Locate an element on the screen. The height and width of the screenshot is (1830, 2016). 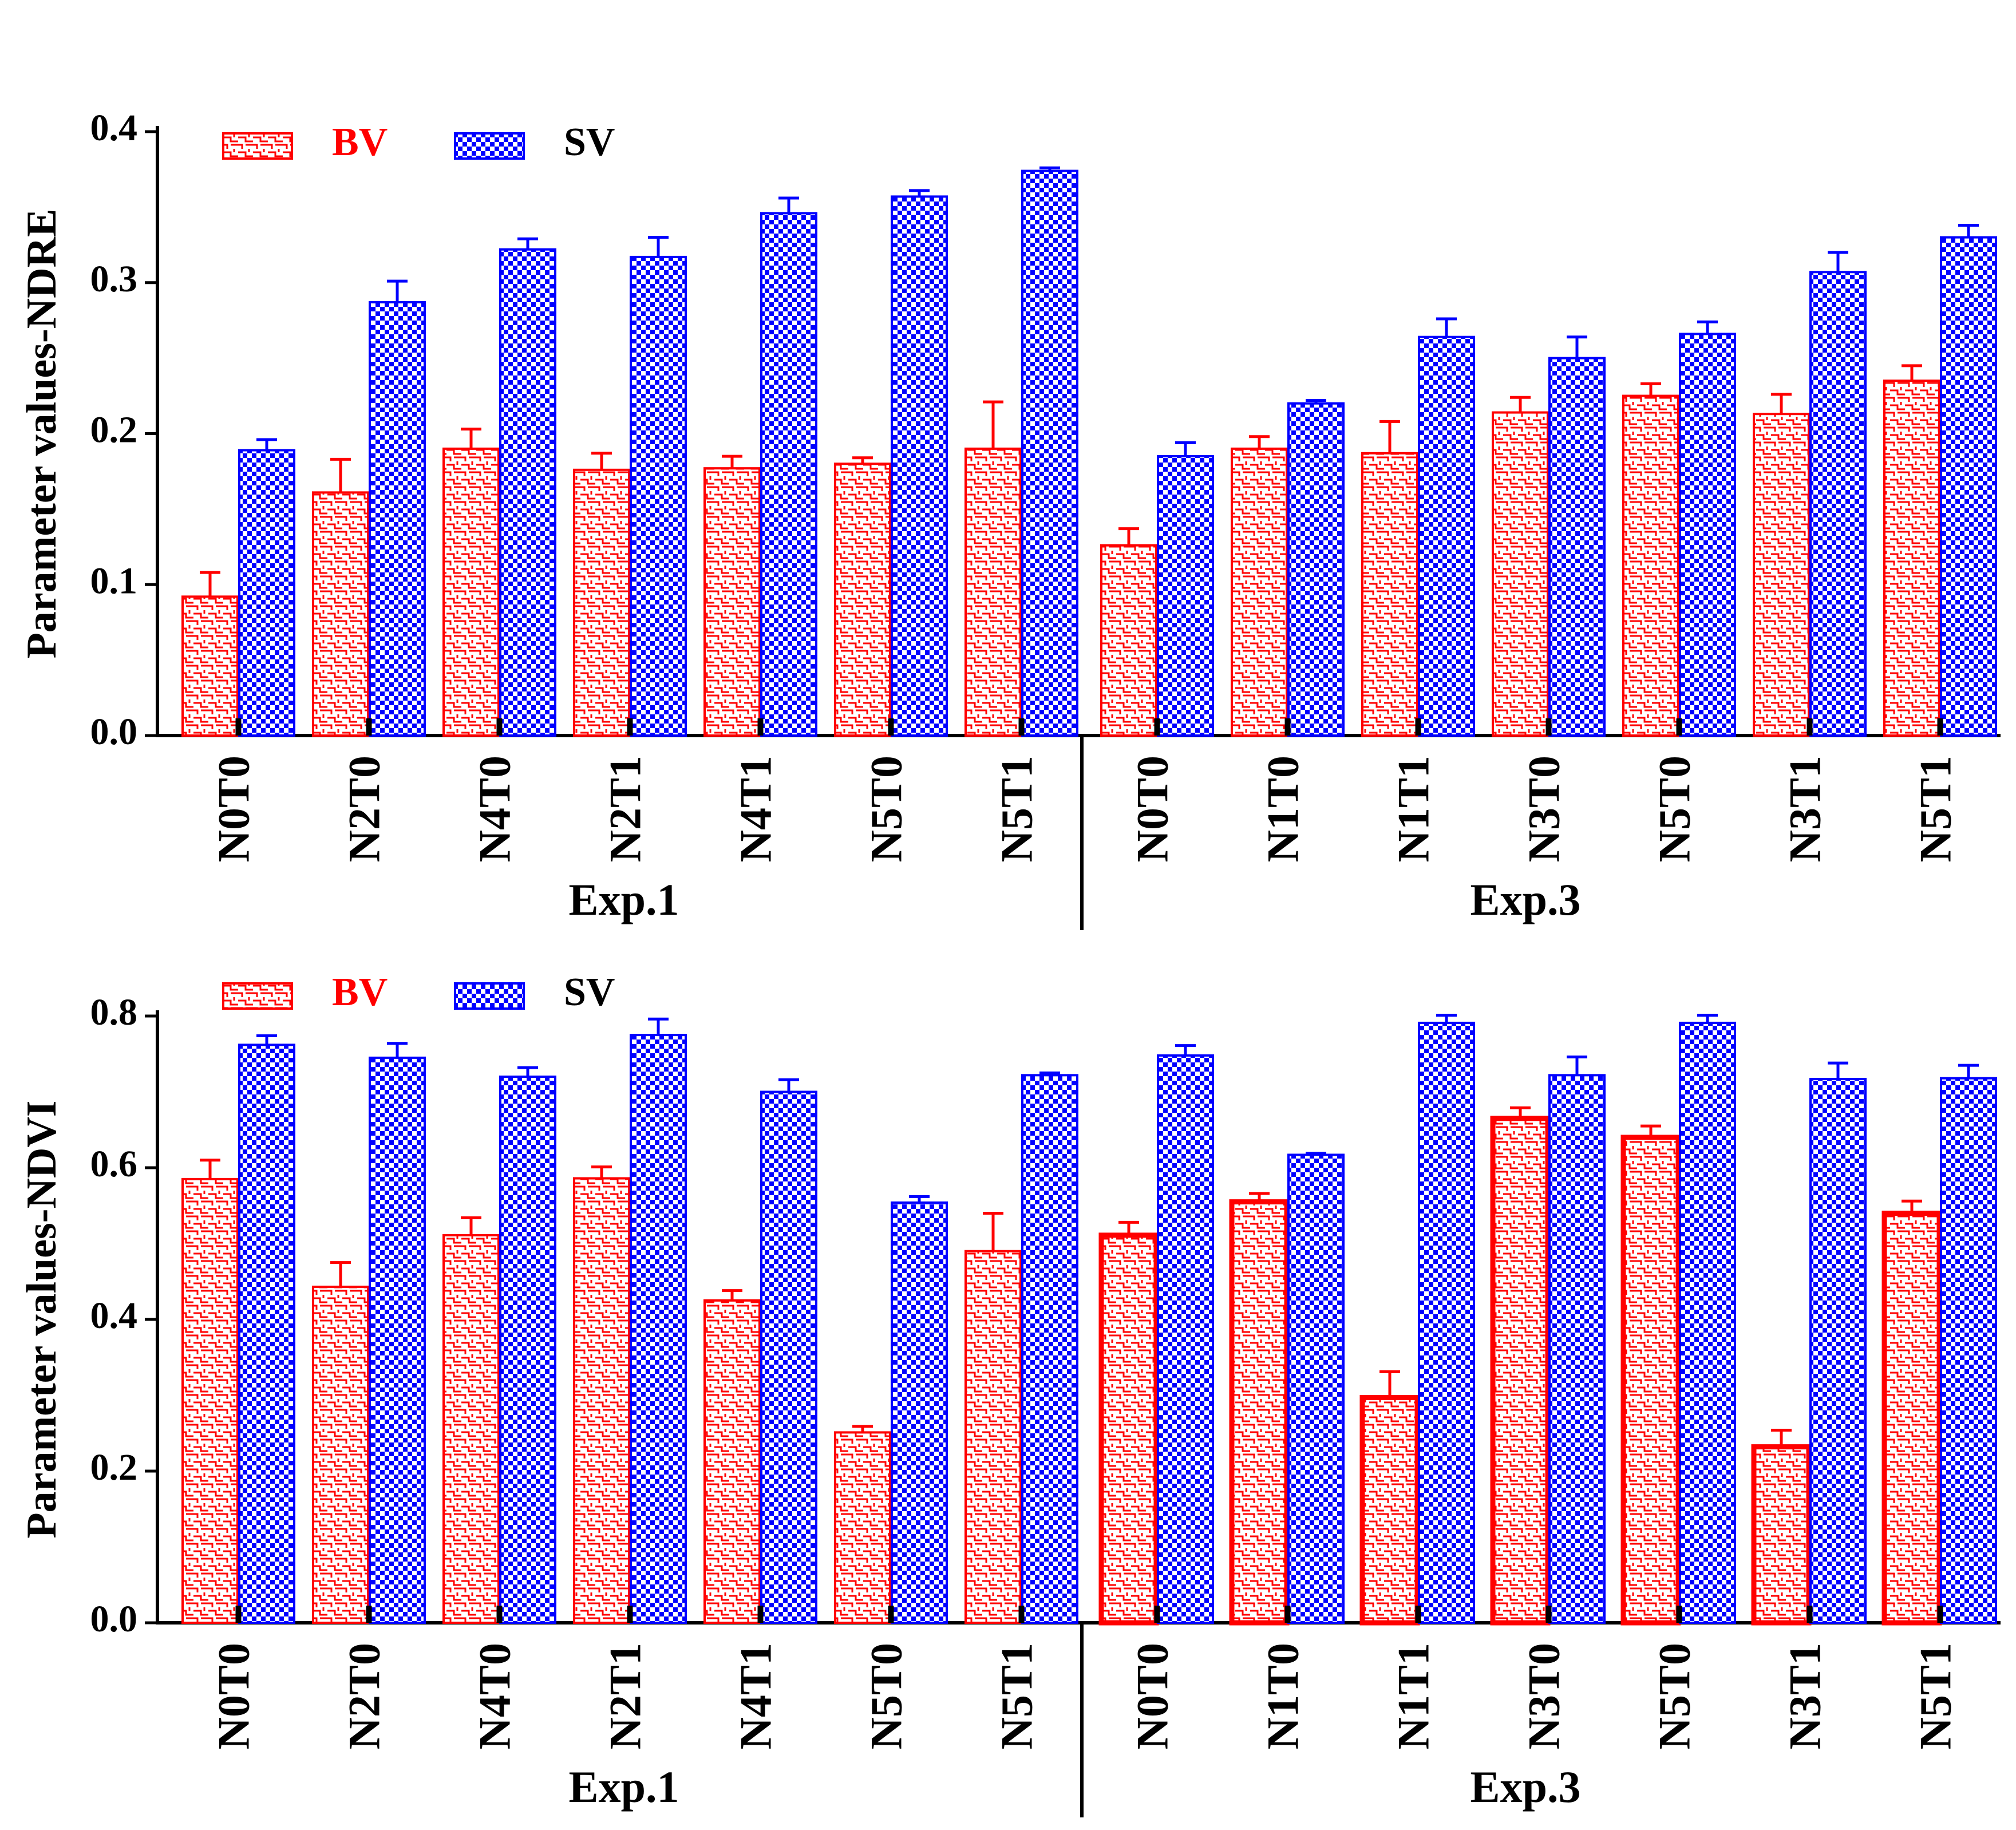
category-label: N4T0 is located at coordinates (494, 1696).